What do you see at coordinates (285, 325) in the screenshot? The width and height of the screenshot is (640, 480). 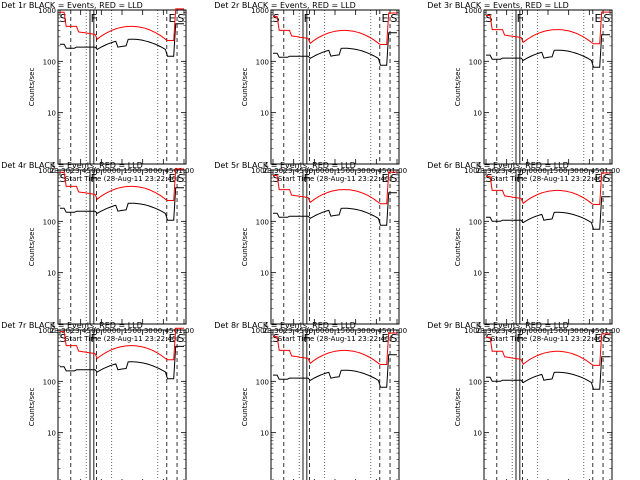 I see `panel-title: Det 8r BLACK = Events, RED = LLD` at bounding box center [285, 325].